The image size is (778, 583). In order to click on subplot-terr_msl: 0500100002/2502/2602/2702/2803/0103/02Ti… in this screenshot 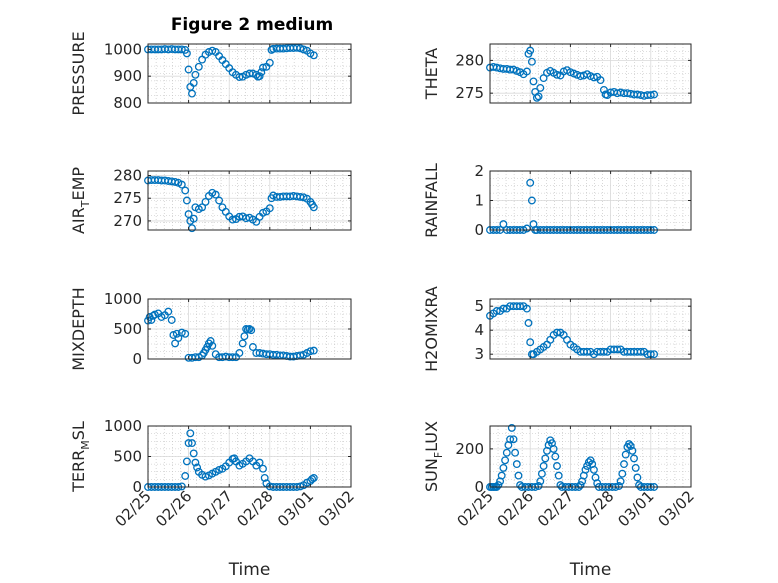, I will do `click(213, 498)`.